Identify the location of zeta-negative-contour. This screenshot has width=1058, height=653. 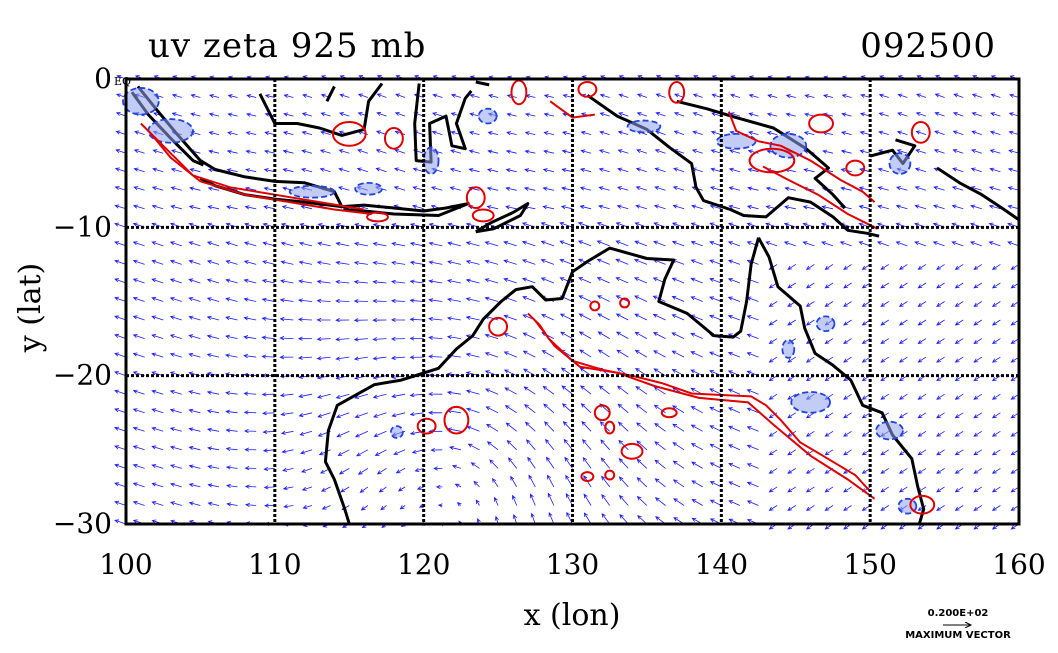
(141, 101).